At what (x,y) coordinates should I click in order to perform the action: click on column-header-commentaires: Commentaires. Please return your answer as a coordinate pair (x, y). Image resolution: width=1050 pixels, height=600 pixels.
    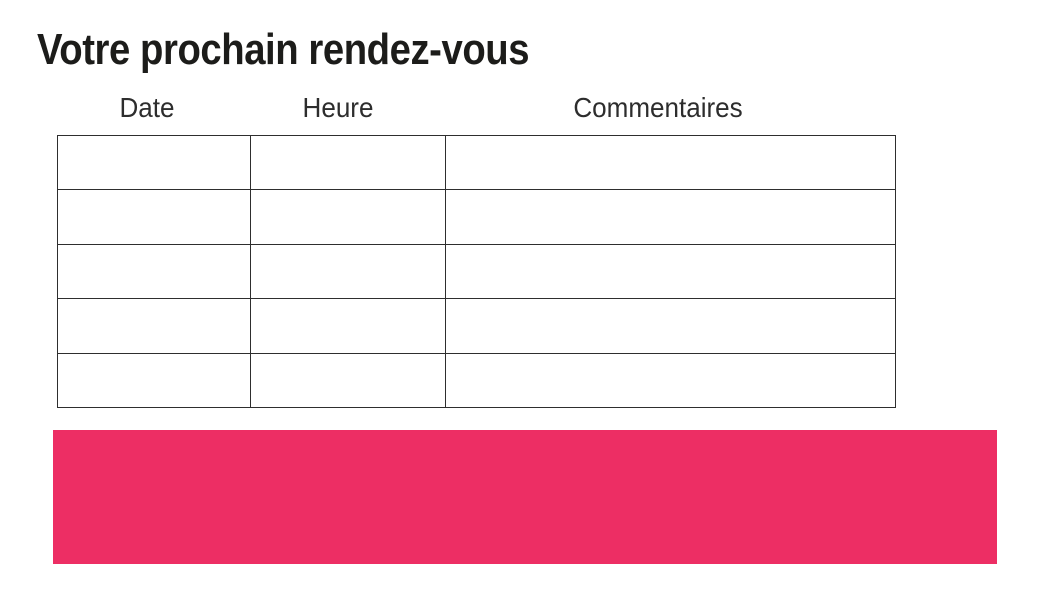
    Looking at the image, I should click on (658, 107).